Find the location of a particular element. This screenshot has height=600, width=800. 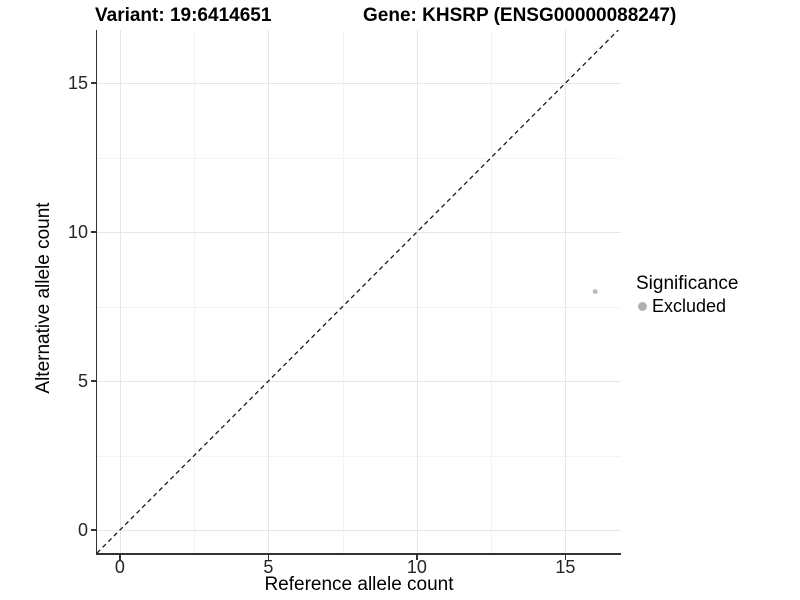

legend: Significance Excluded is located at coordinates (687, 294).